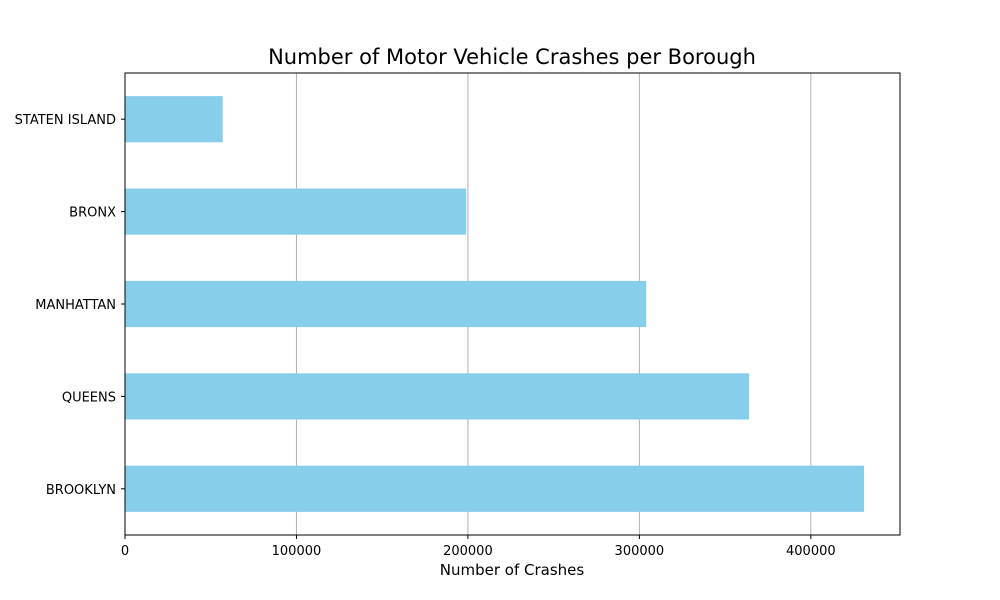 This screenshot has width=1000, height=600. I want to click on bar-staten-island, so click(174, 119).